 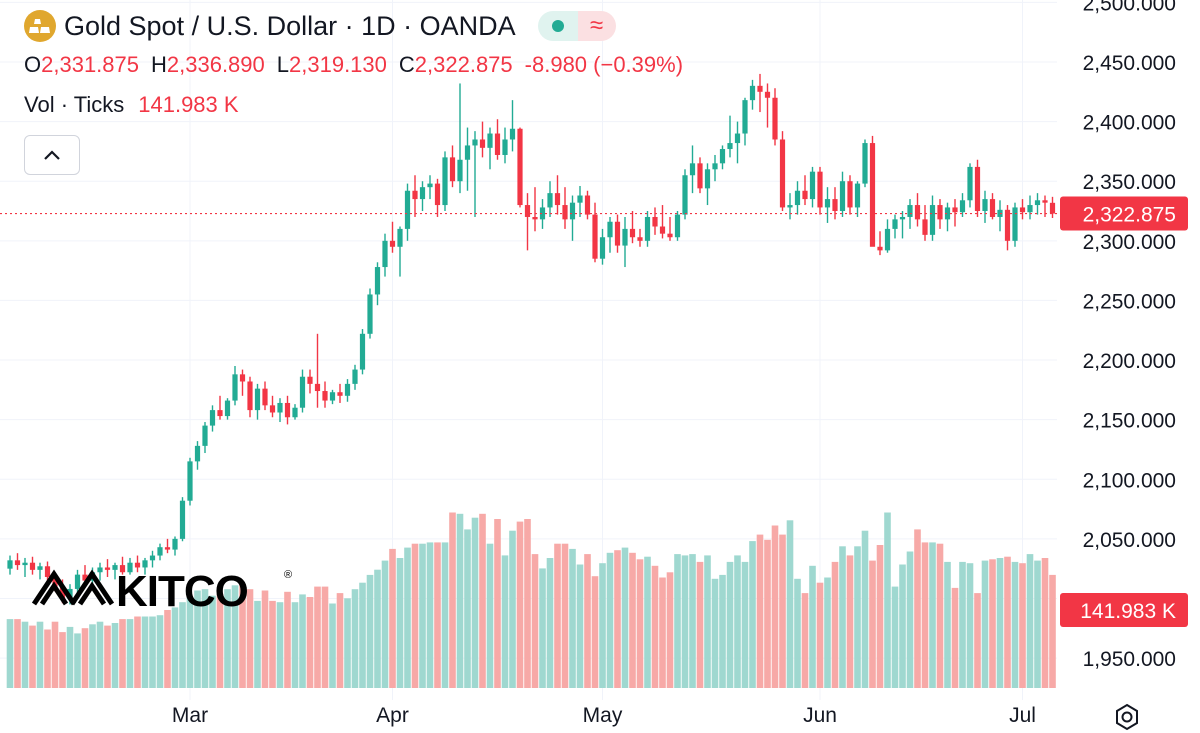 I want to click on market-open-dot-icon, so click(x=557, y=26).